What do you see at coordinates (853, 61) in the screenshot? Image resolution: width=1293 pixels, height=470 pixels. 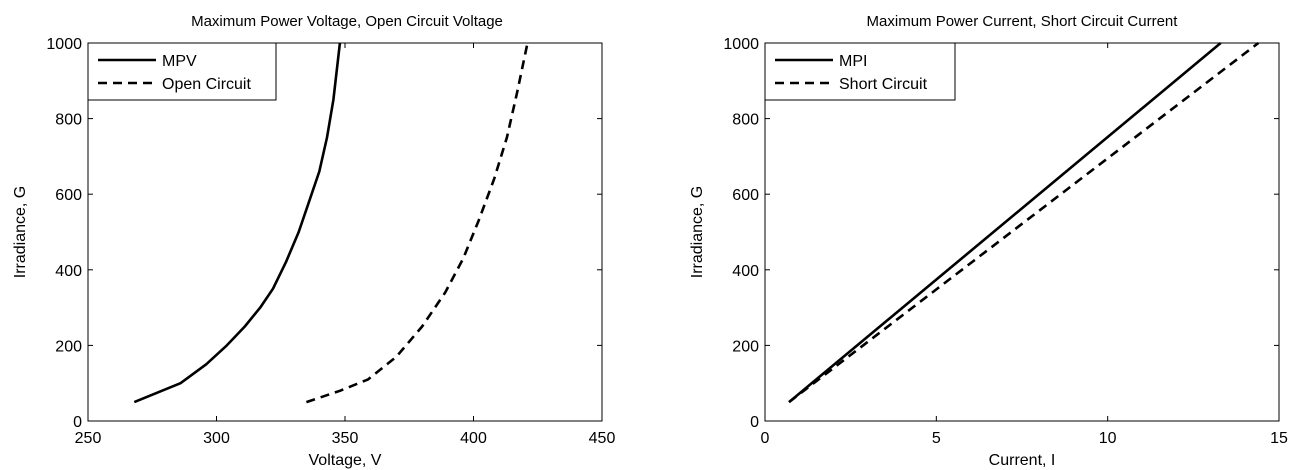 I see `legend-label: MPI` at bounding box center [853, 61].